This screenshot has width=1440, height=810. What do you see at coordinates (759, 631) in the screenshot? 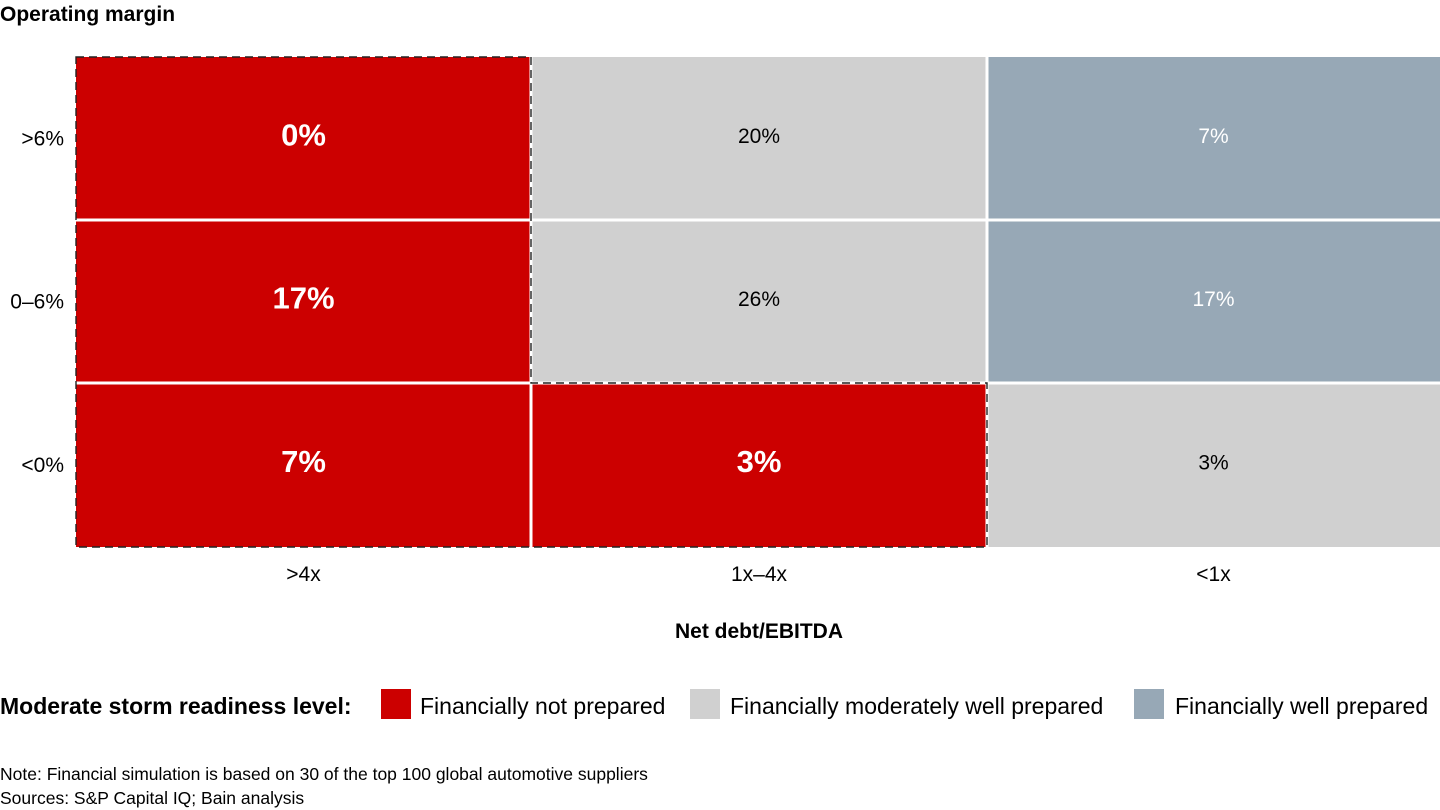
I see `x-axis-title: Net debt/EBITDA` at bounding box center [759, 631].